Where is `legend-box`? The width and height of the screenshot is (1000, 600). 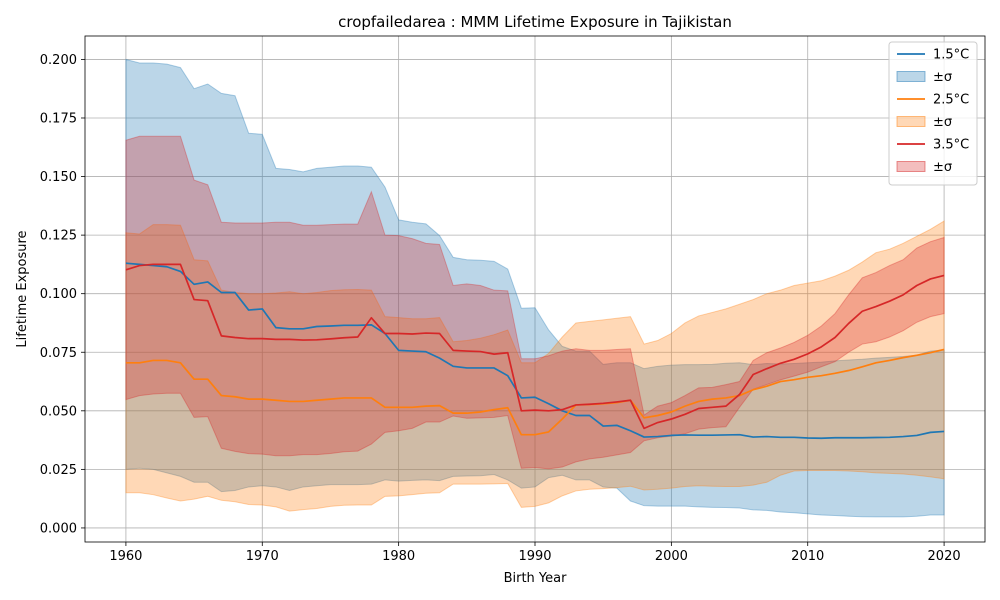
legend-box is located at coordinates (933, 113).